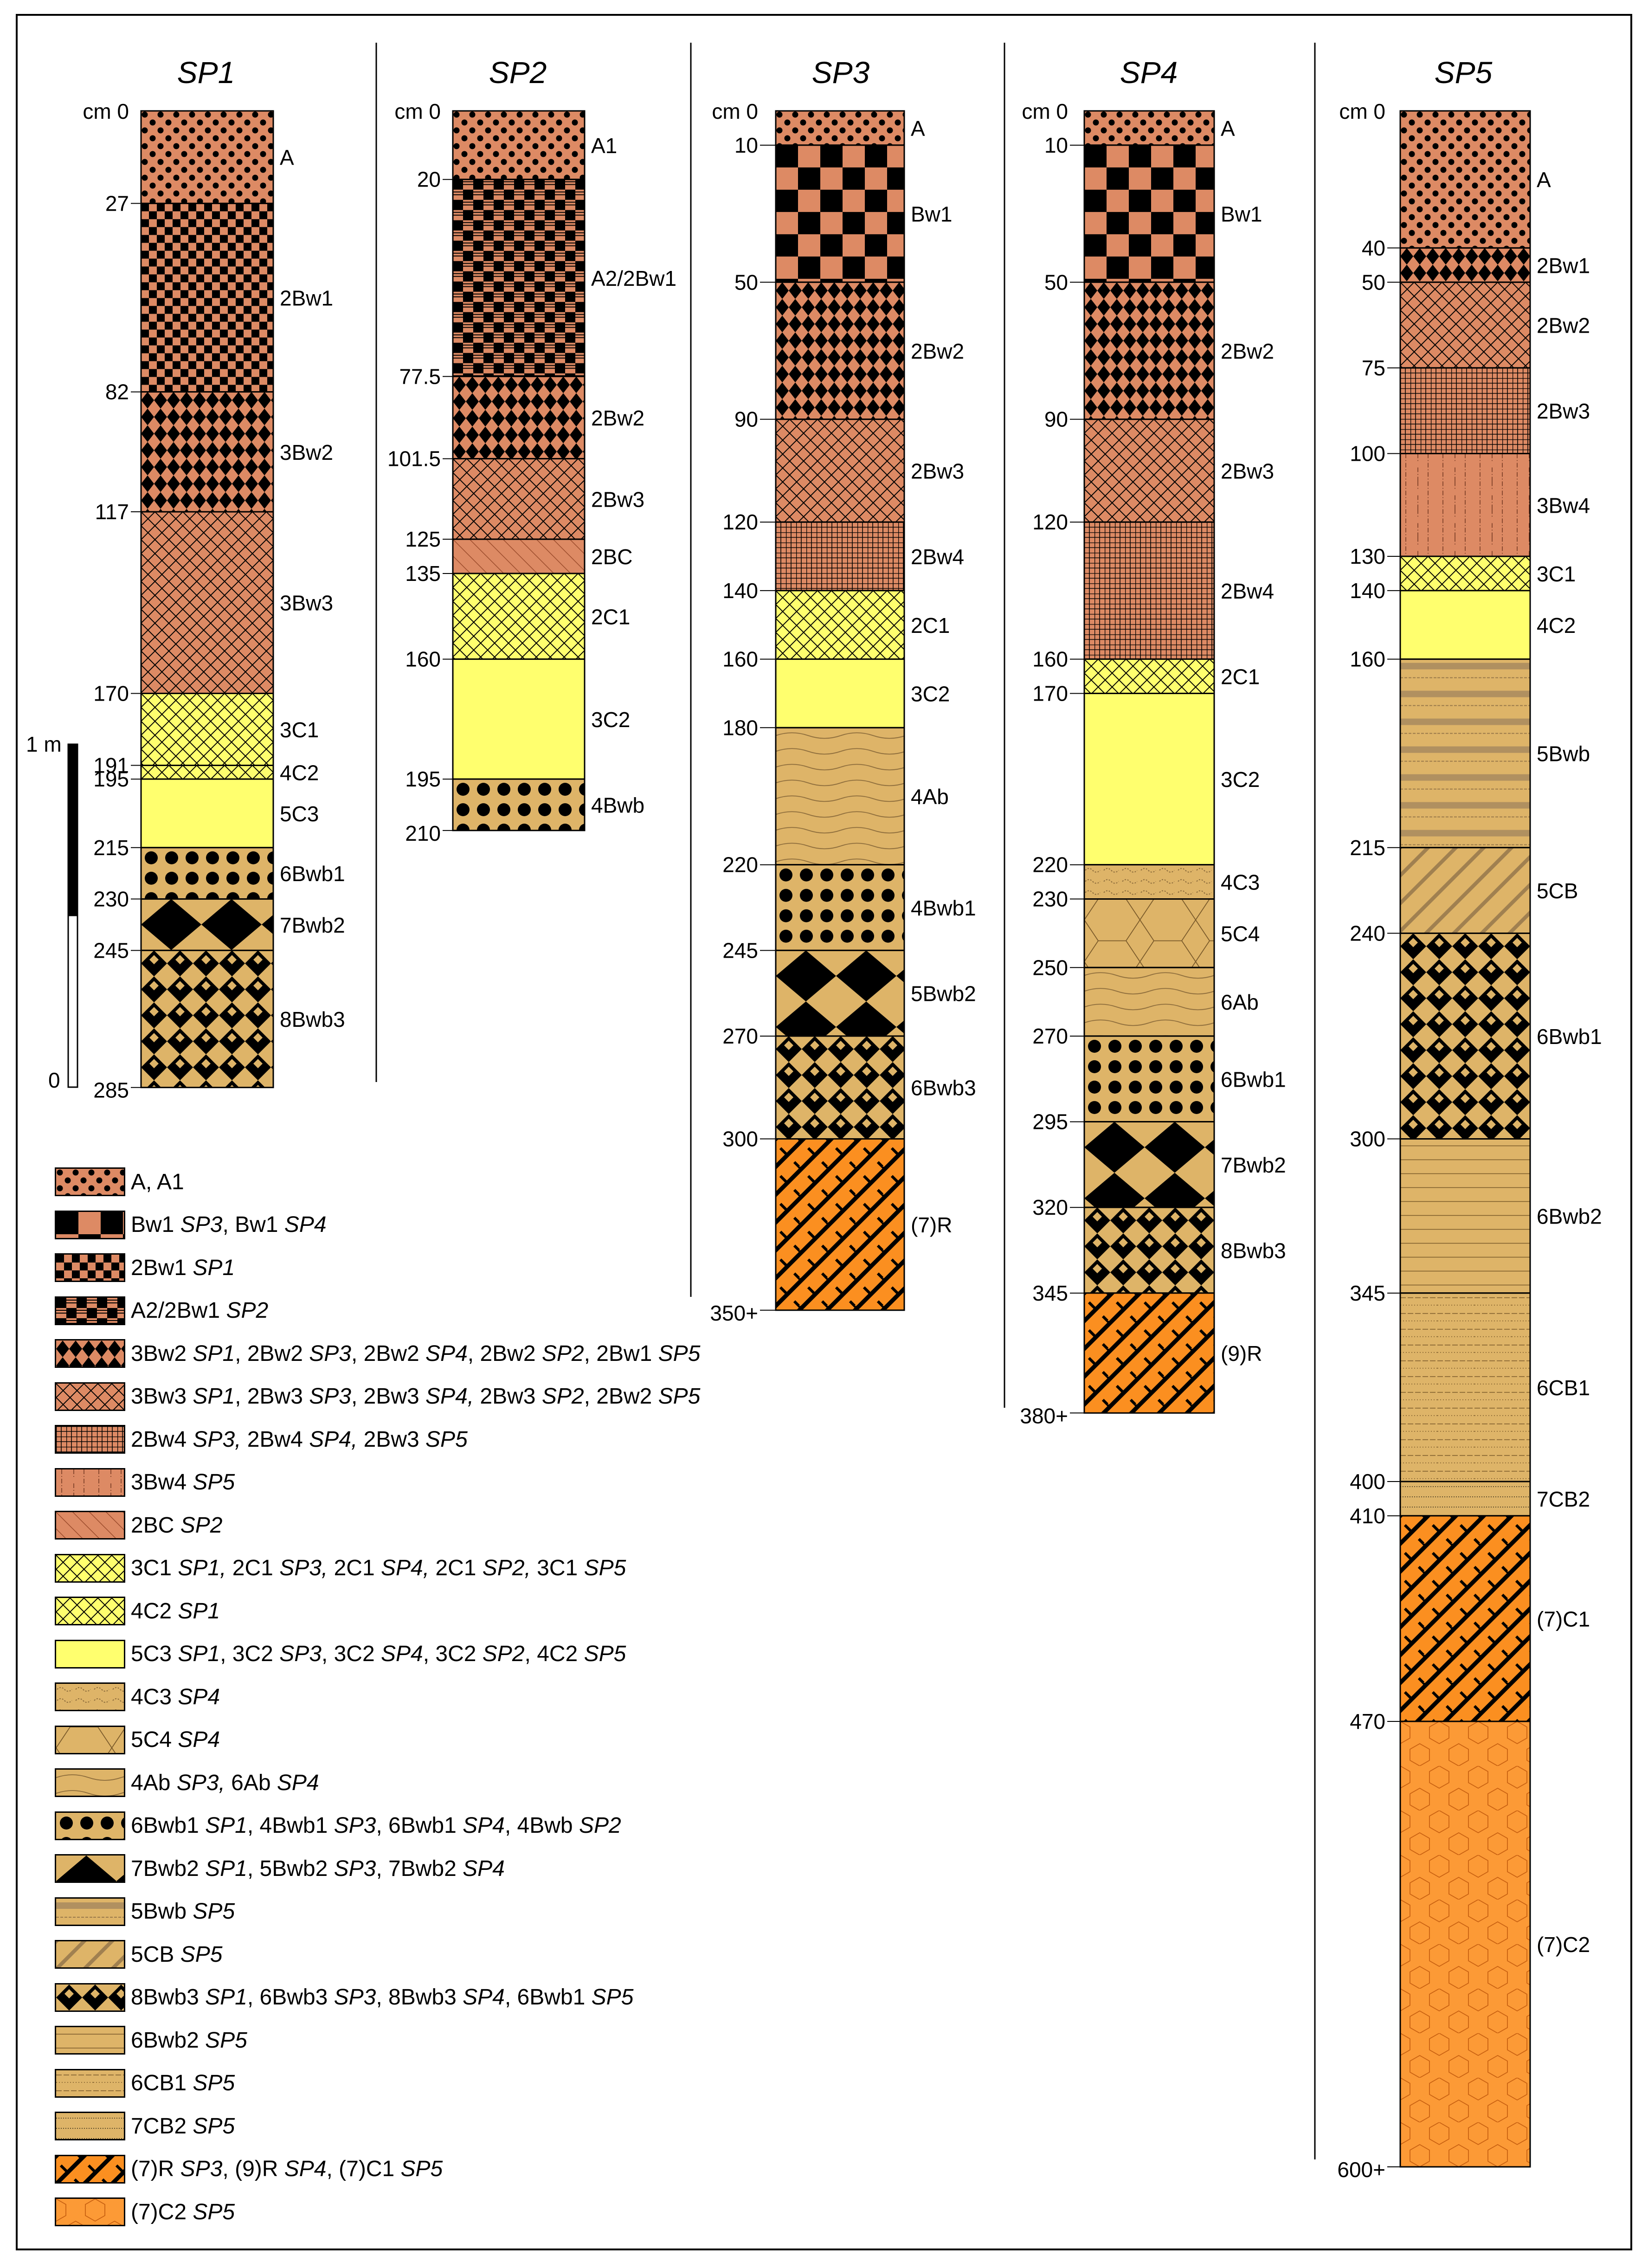 The height and width of the screenshot is (2268, 1648). I want to click on profile-title: SP3, so click(841, 72).